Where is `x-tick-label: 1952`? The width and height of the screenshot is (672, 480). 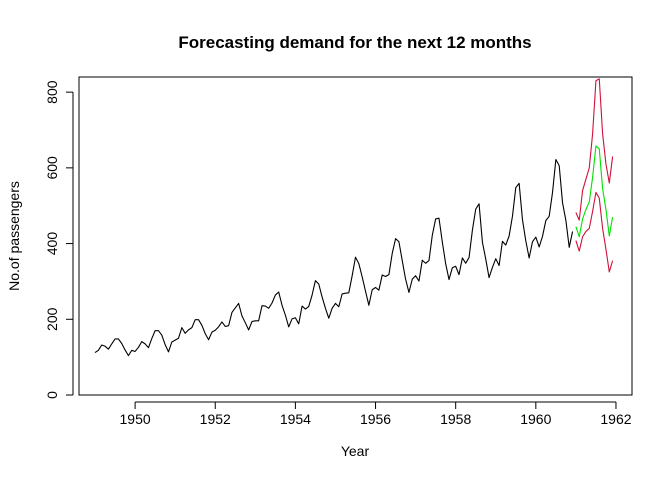
x-tick-label: 1952 is located at coordinates (215, 419).